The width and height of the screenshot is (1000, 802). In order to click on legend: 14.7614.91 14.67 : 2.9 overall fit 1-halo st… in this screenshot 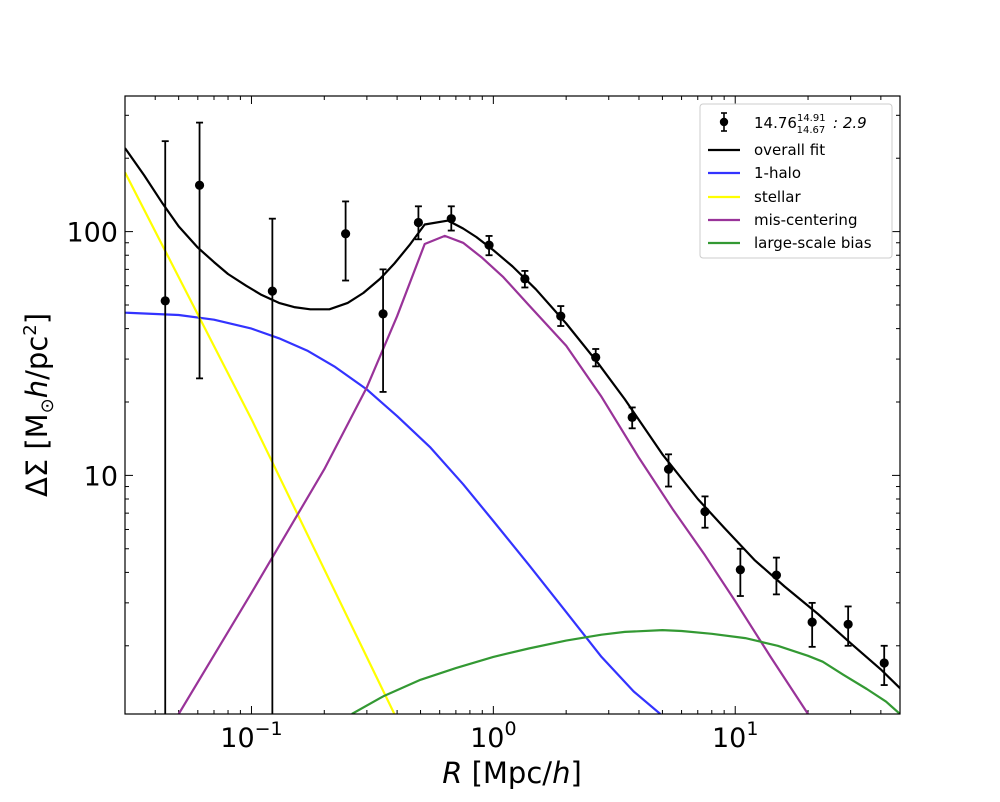, I will do `click(796, 181)`.